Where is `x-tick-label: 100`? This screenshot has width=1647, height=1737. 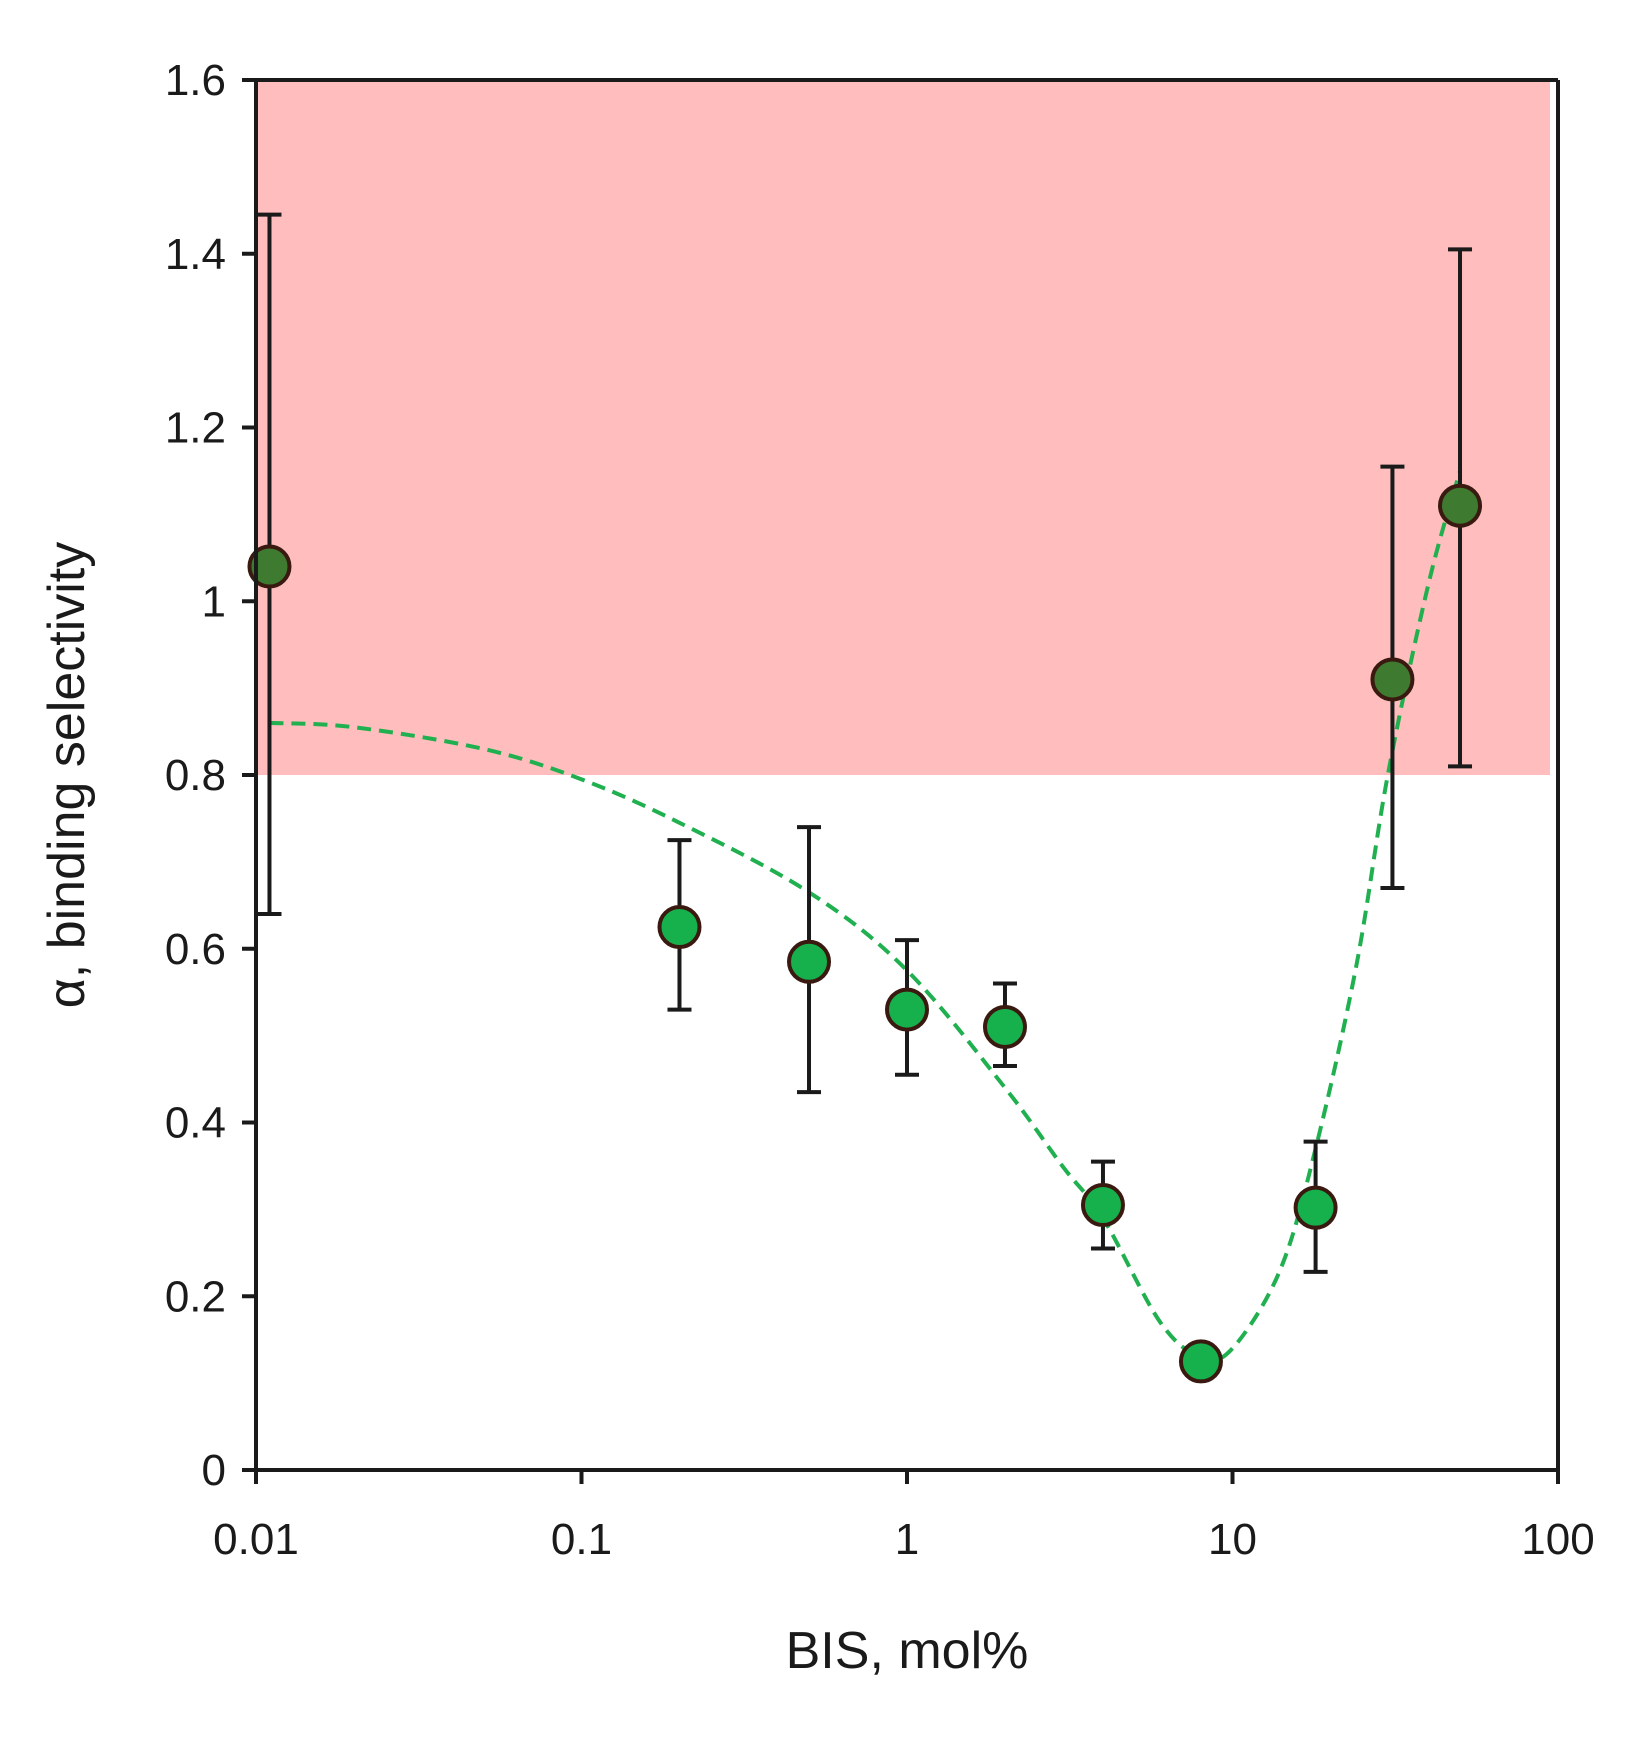 x-tick-label: 100 is located at coordinates (1557, 1539).